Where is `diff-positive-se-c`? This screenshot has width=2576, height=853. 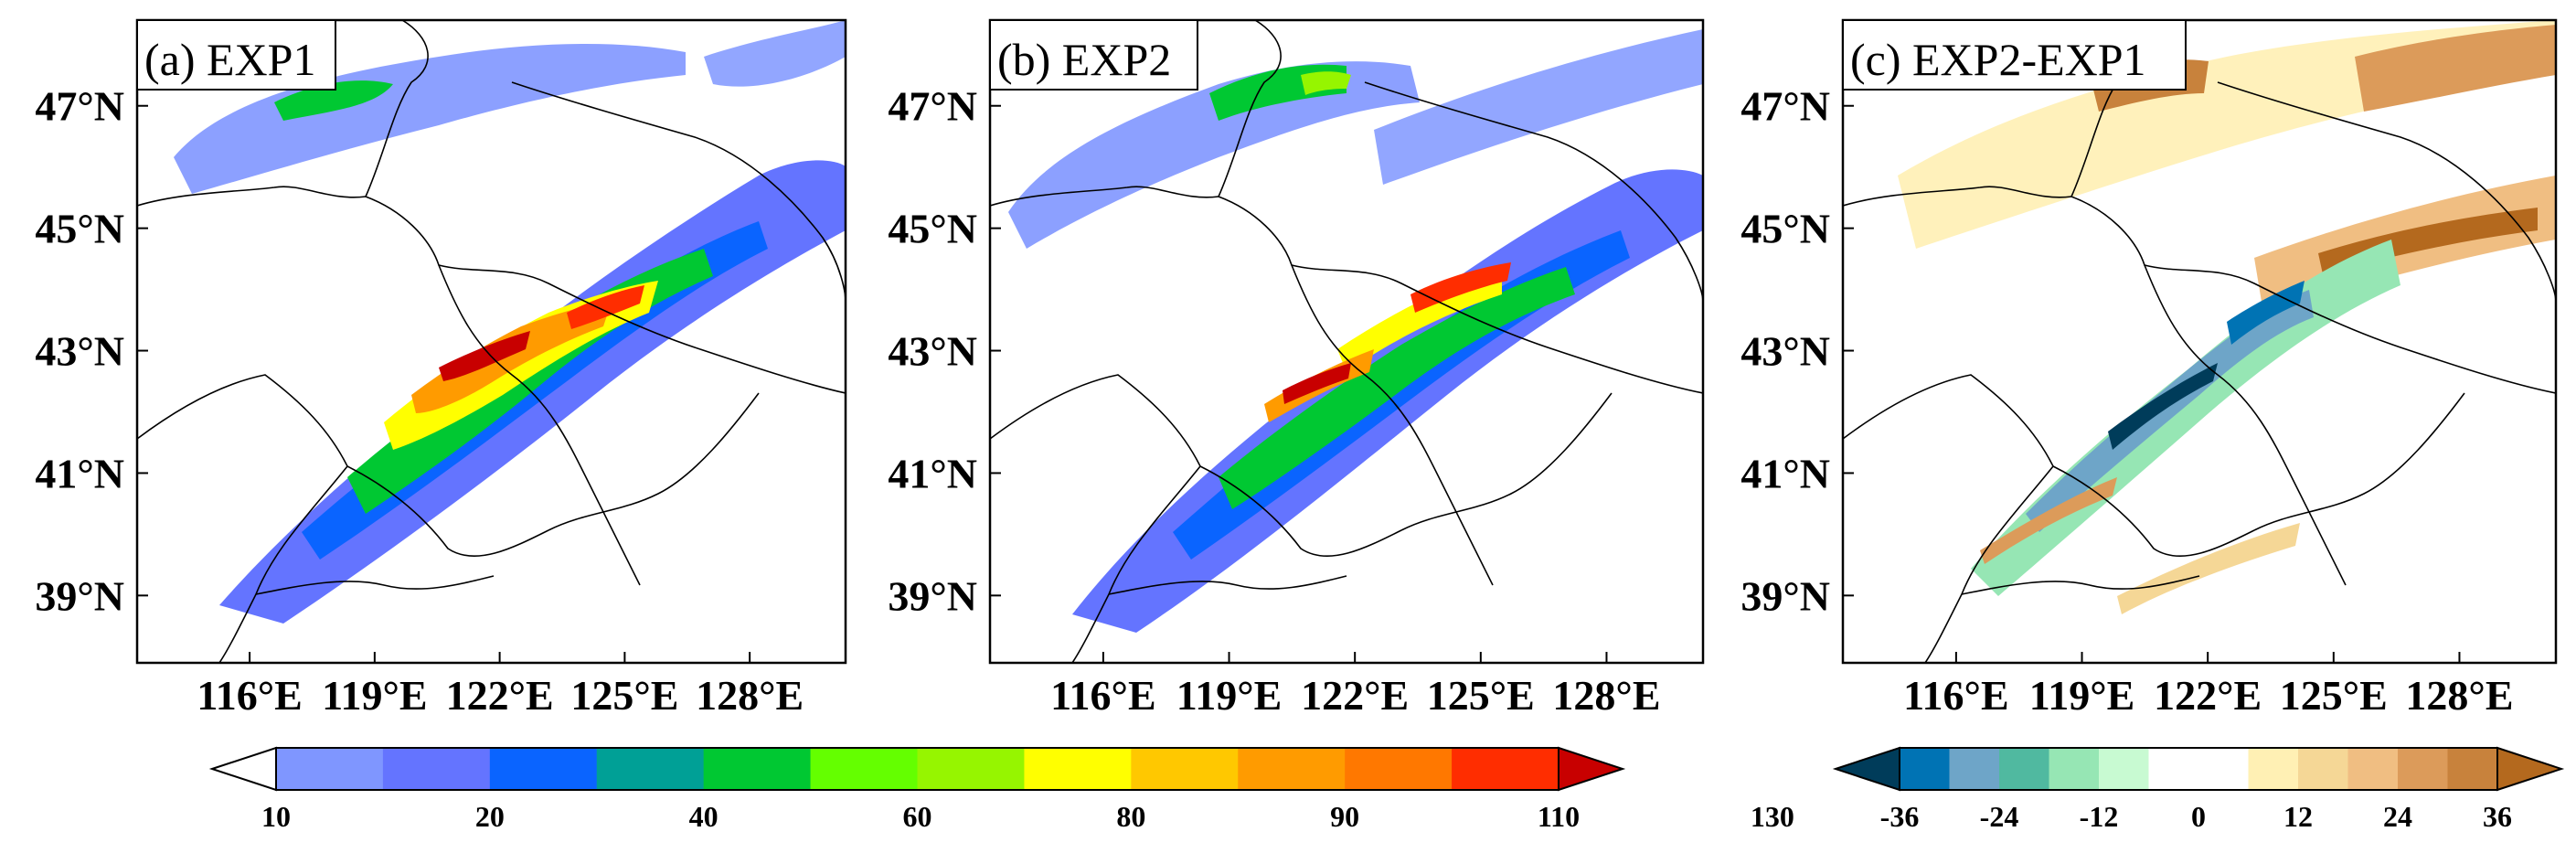 diff-positive-se-c is located at coordinates (2208, 568).